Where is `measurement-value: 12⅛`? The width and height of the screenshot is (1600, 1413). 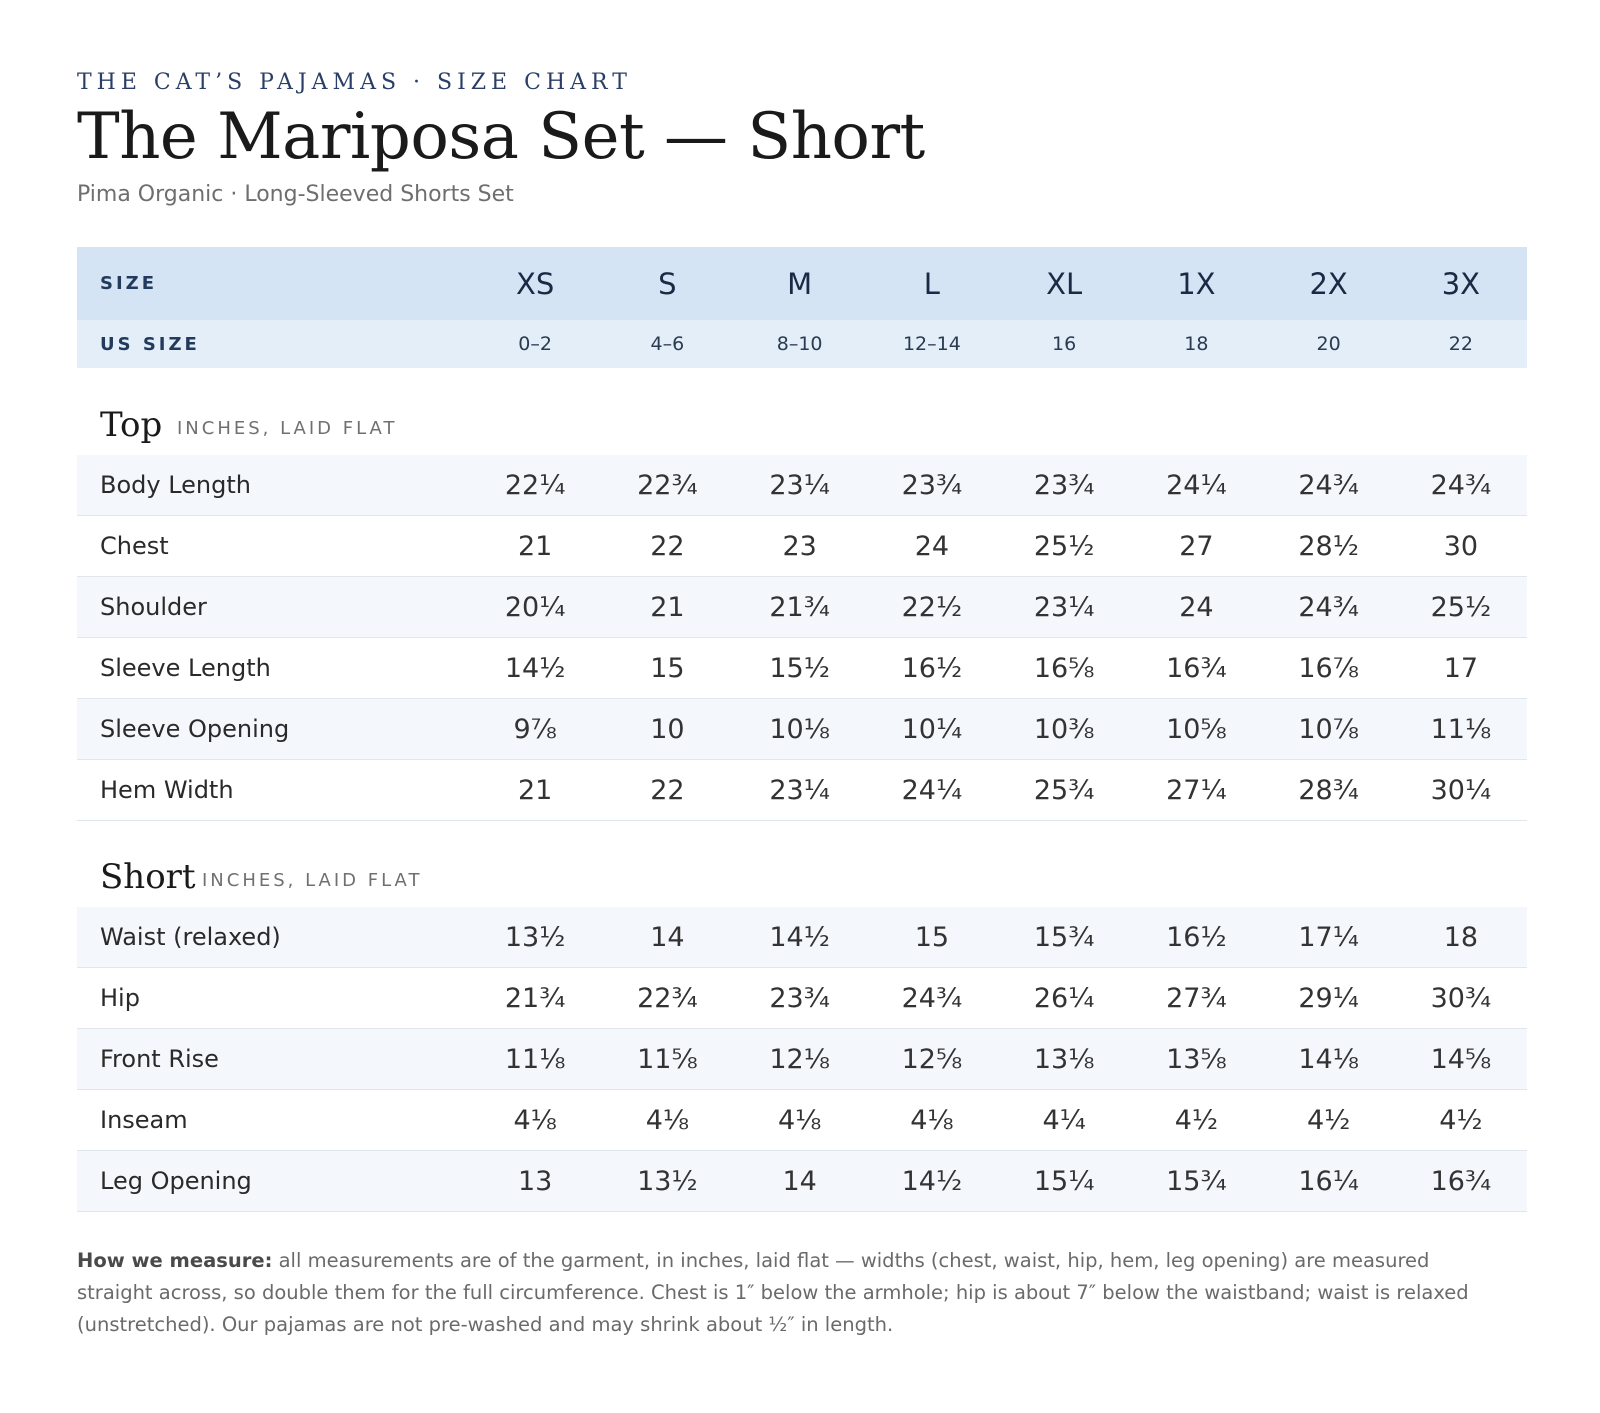
measurement-value: 12⅛ is located at coordinates (799, 1059).